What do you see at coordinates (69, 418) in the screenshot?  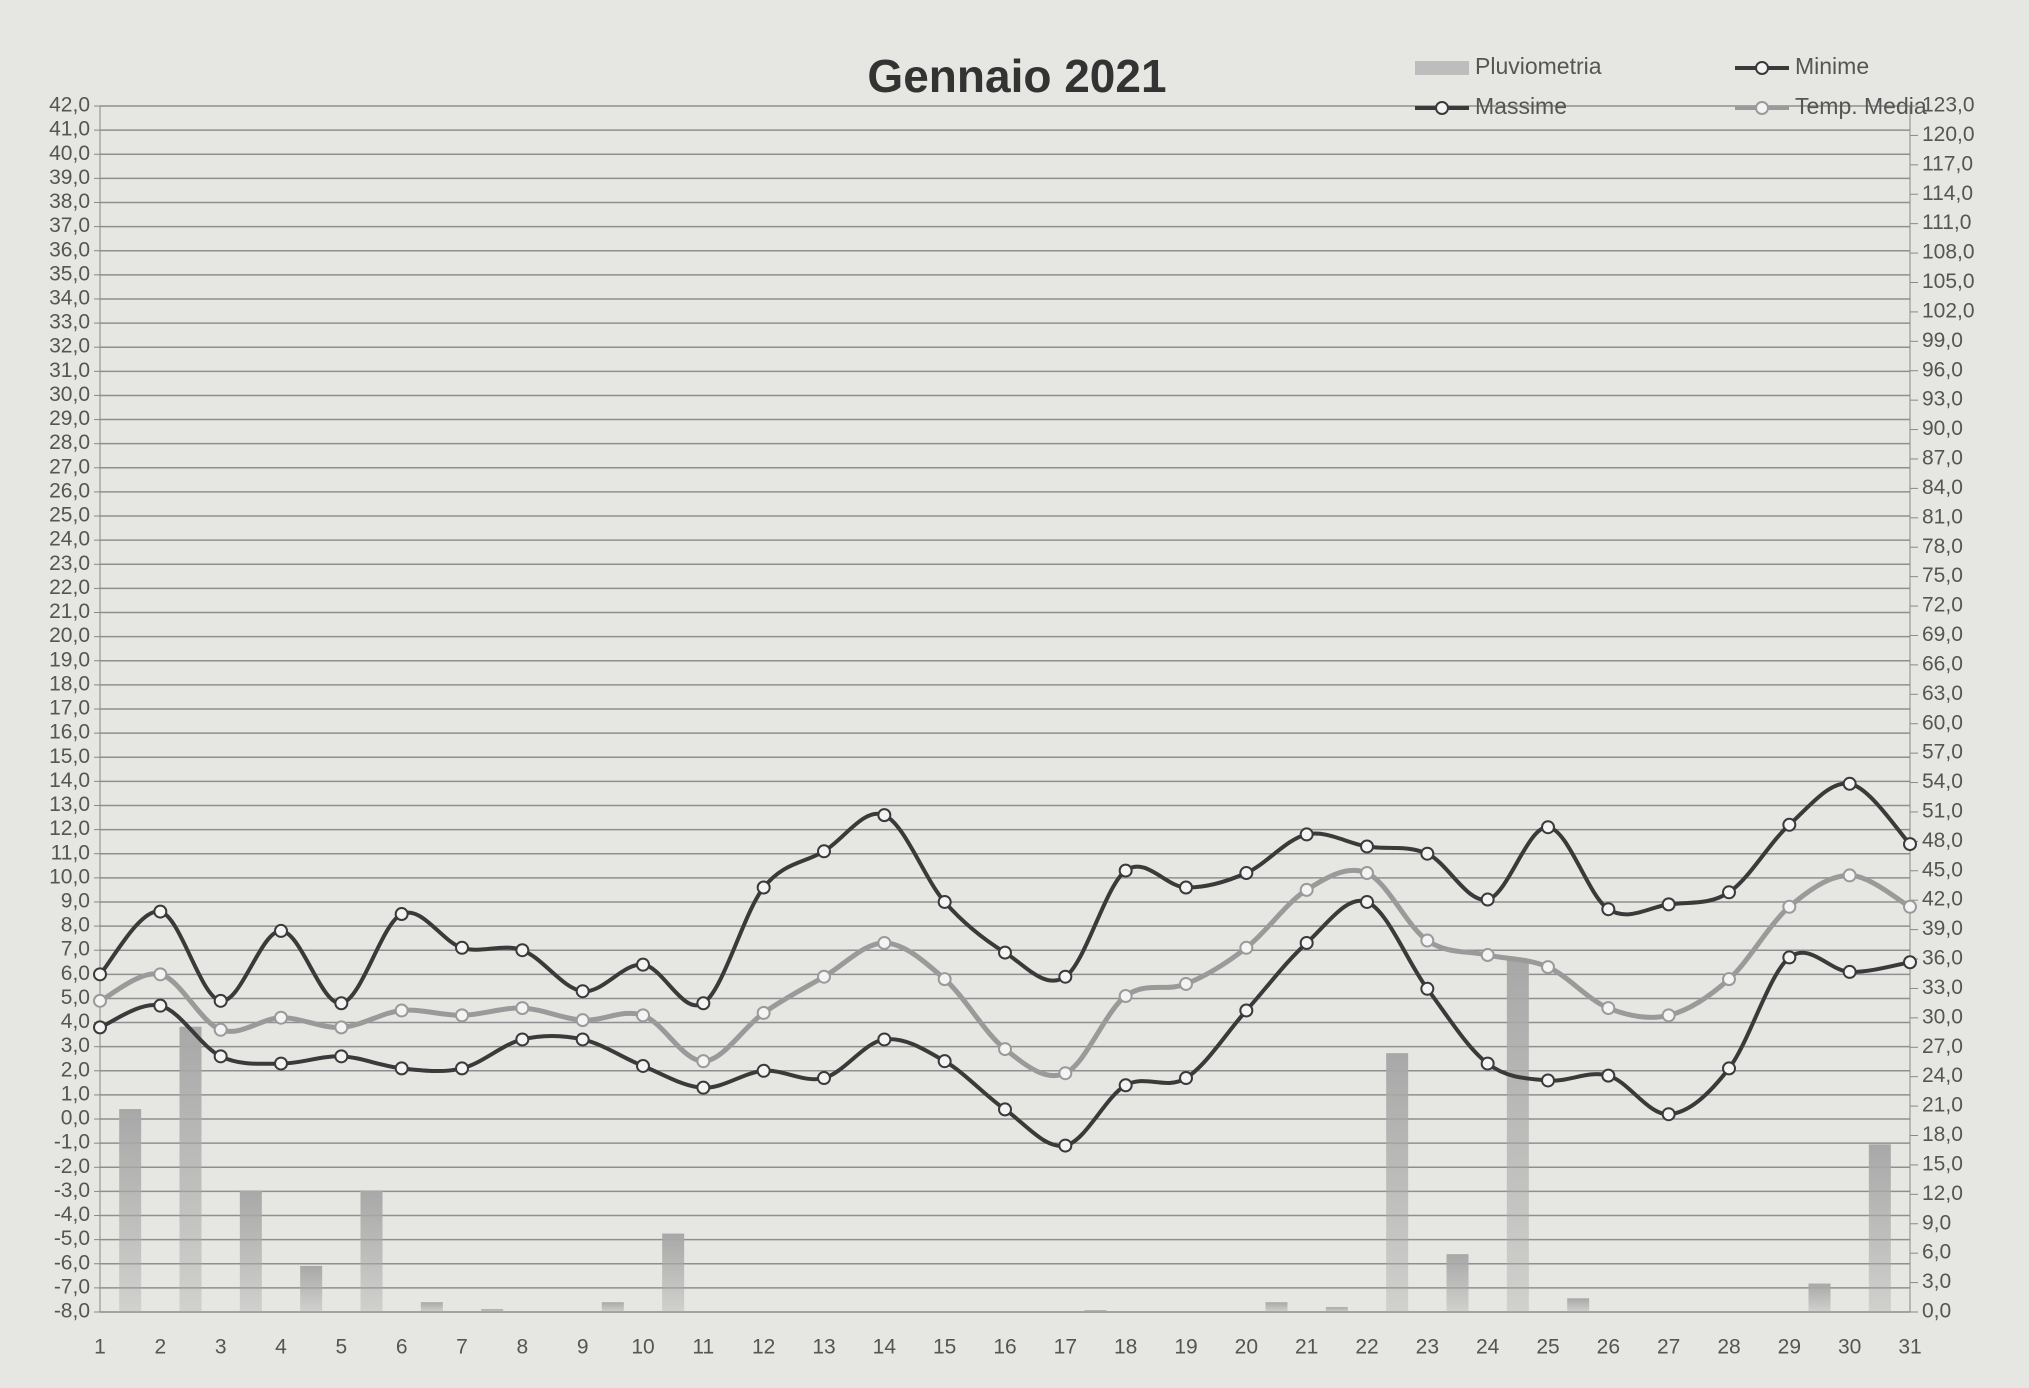 I see `y-tick-label: 29,0` at bounding box center [69, 418].